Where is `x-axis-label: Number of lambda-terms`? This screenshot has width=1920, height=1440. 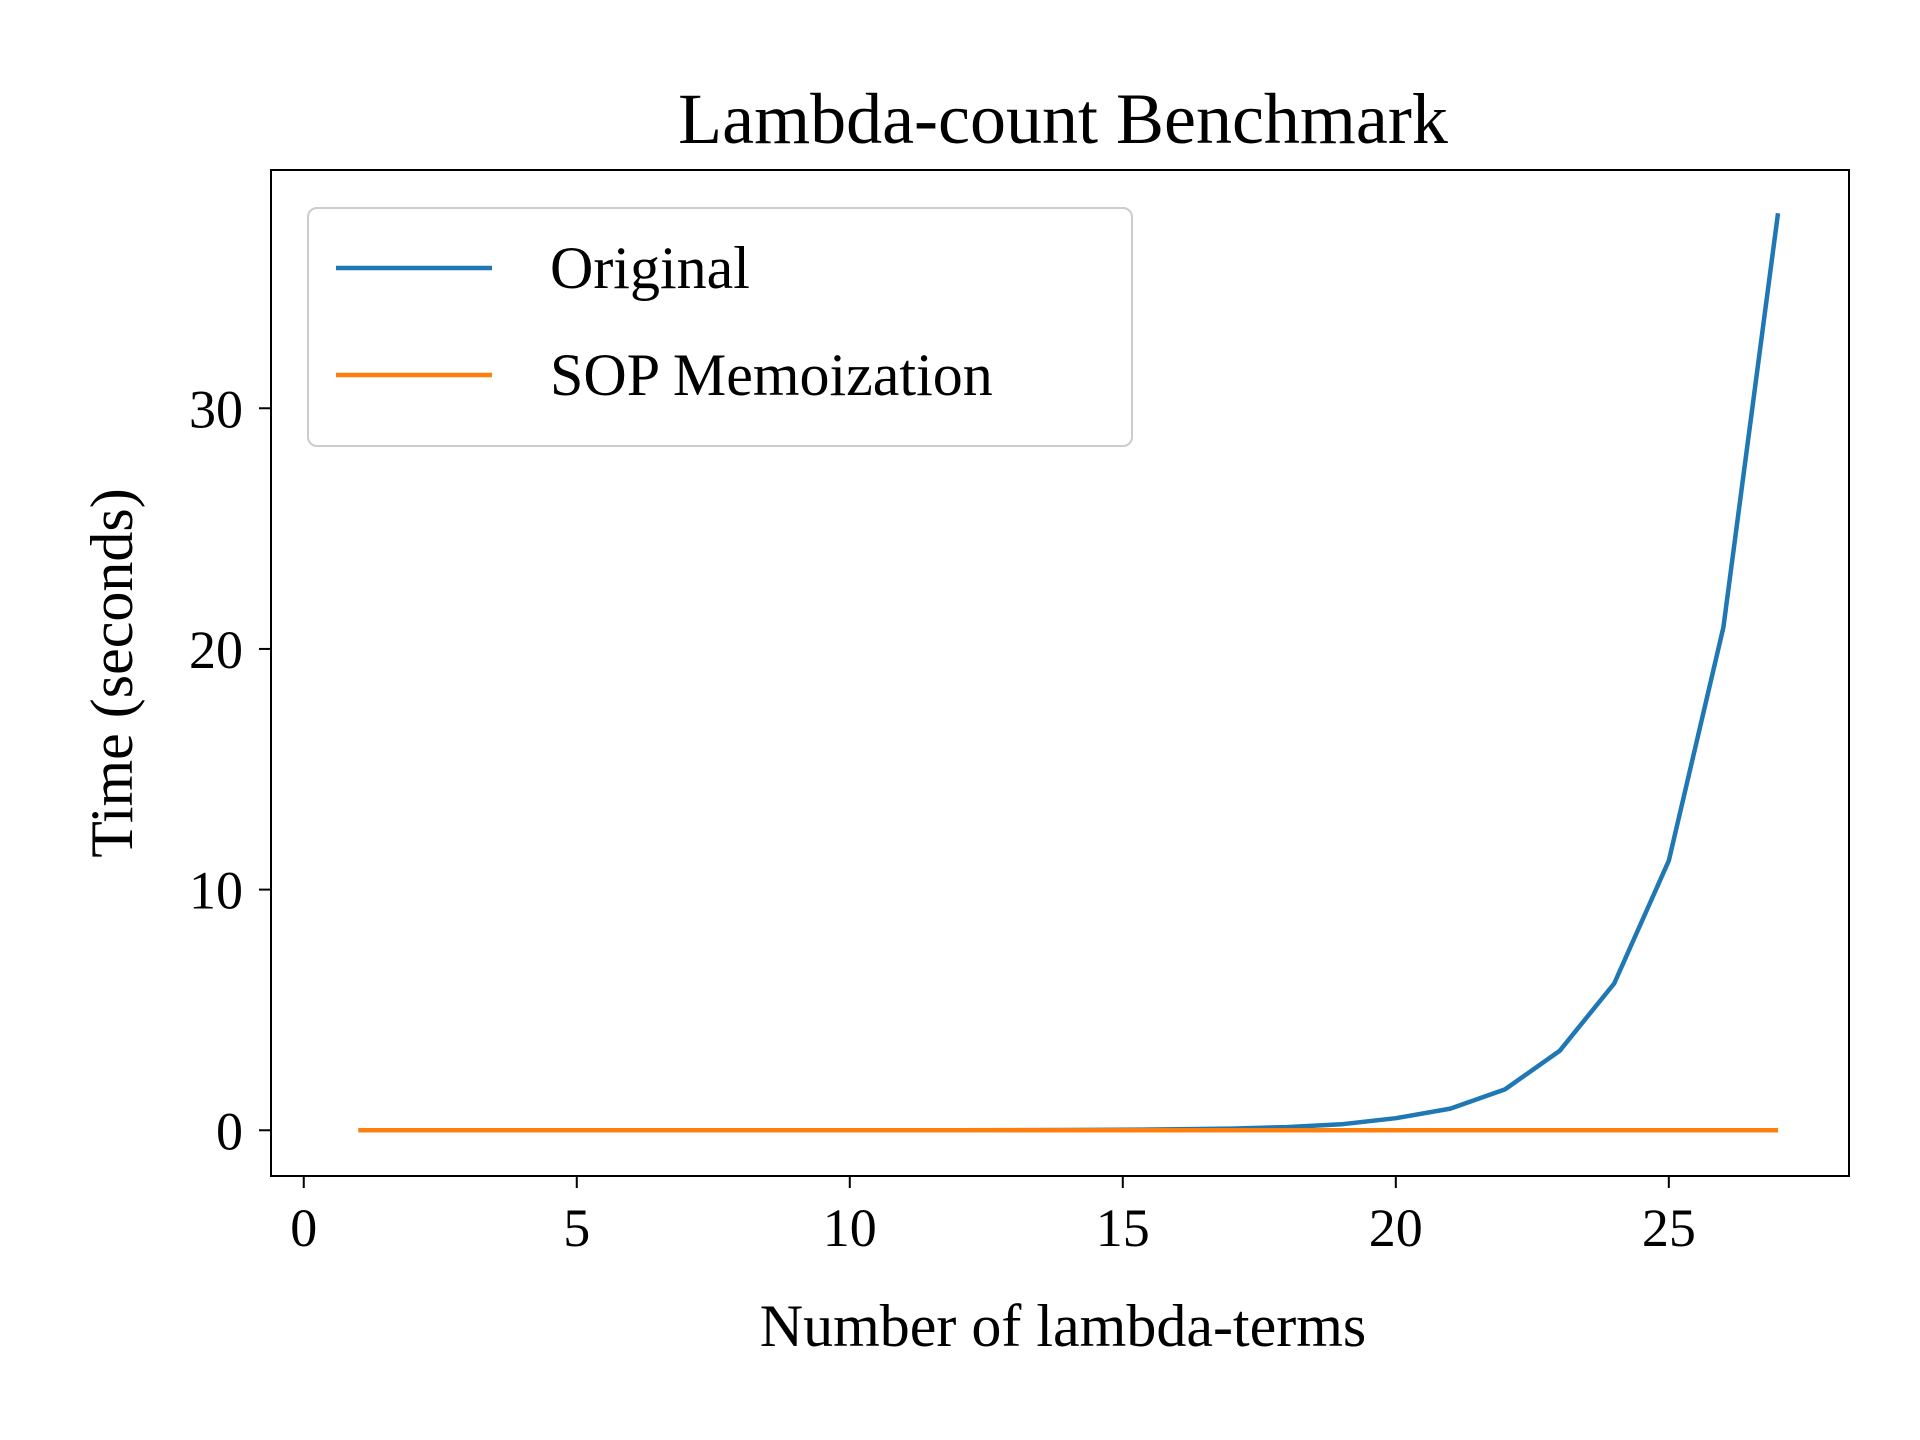
x-axis-label: Number of lambda-terms is located at coordinates (1063, 1326).